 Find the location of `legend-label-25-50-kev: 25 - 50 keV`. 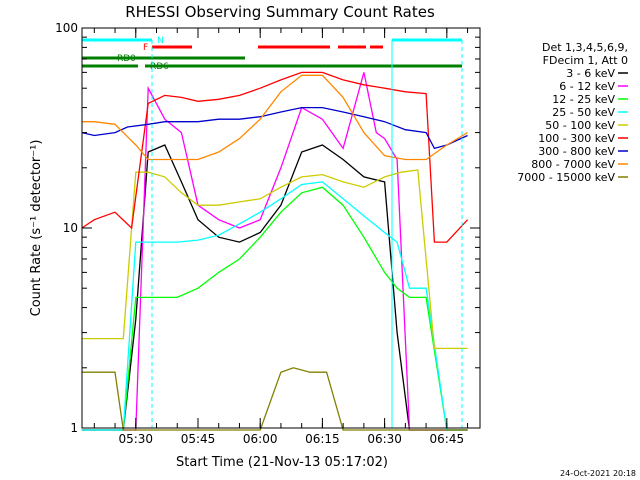

legend-label-25-50-kev: 25 - 50 keV is located at coordinates (583, 112).